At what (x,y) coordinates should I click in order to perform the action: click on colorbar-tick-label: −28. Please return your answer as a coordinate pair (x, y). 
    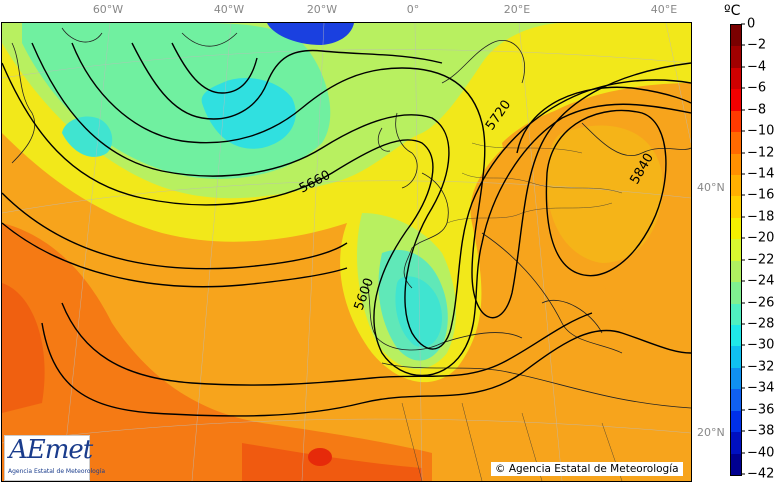
    Looking at the image, I should click on (757, 324).